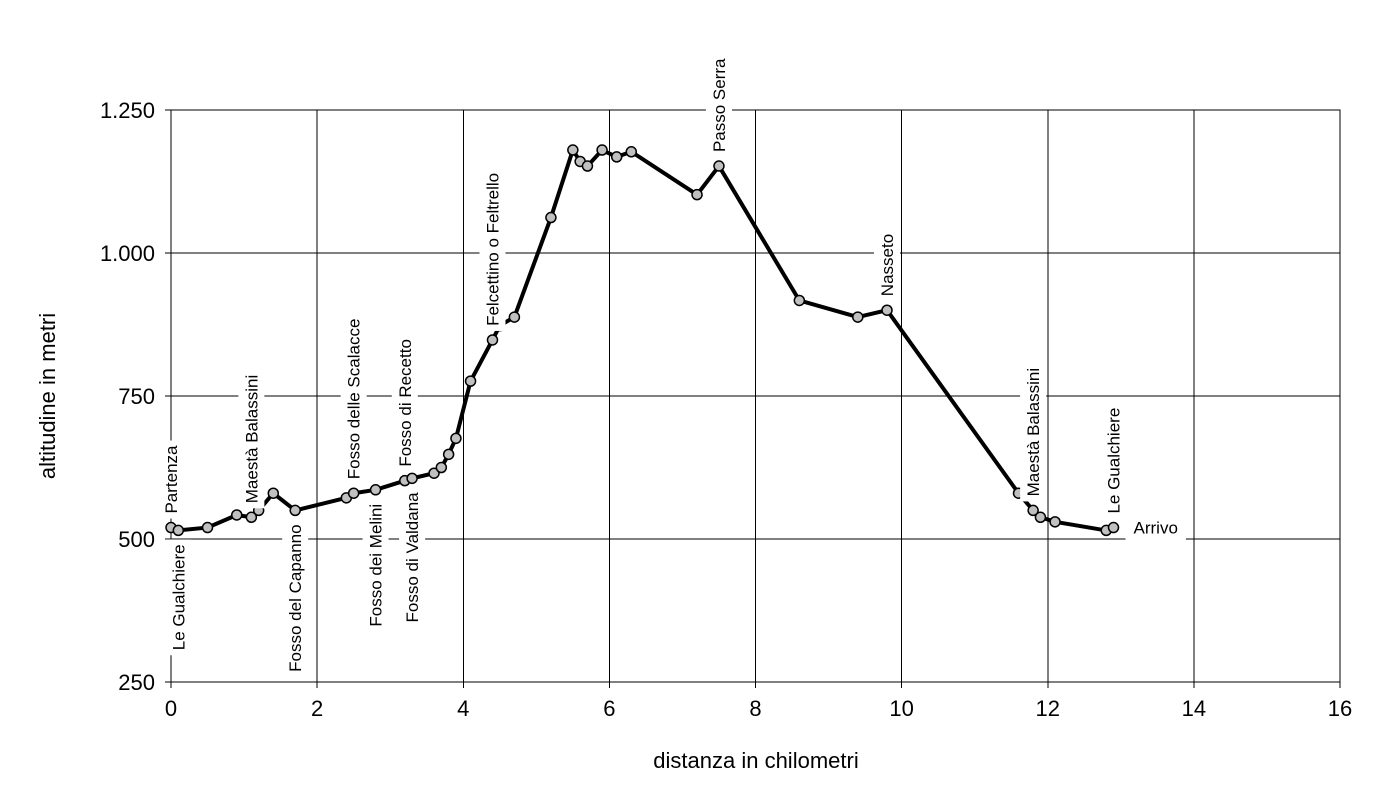 The image size is (1379, 792). I want to click on annotation-text: Fosso dei Melini, so click(376, 565).